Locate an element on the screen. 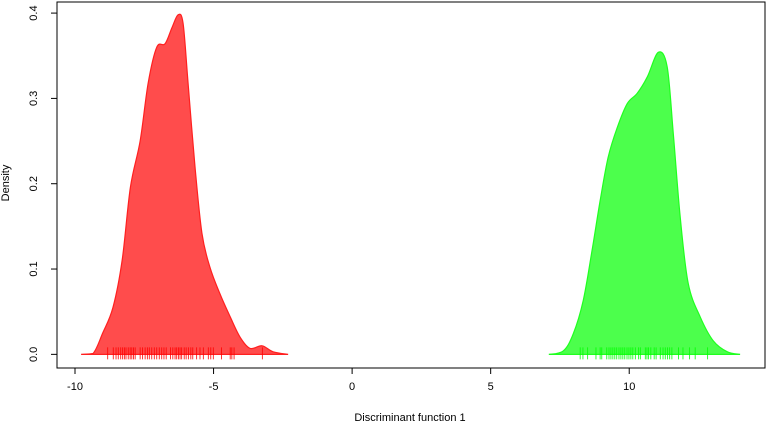  x-tick-label: -10 is located at coordinates (75, 387).